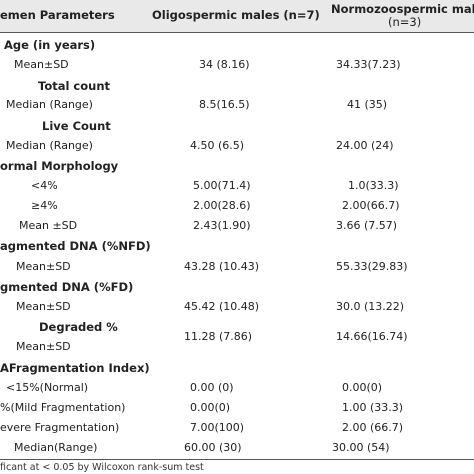 The width and height of the screenshot is (474, 474). What do you see at coordinates (63, 407) in the screenshot?
I see `row-label: %(Mild Fragmentation)` at bounding box center [63, 407].